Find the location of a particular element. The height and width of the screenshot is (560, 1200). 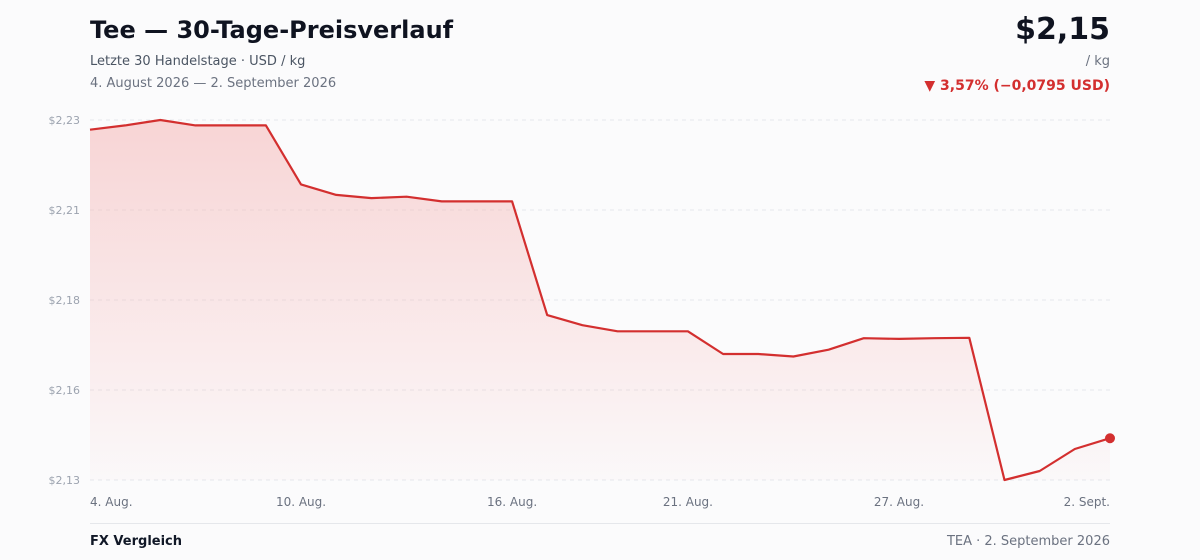

footer-source: FX Vergleich is located at coordinates (136, 541).